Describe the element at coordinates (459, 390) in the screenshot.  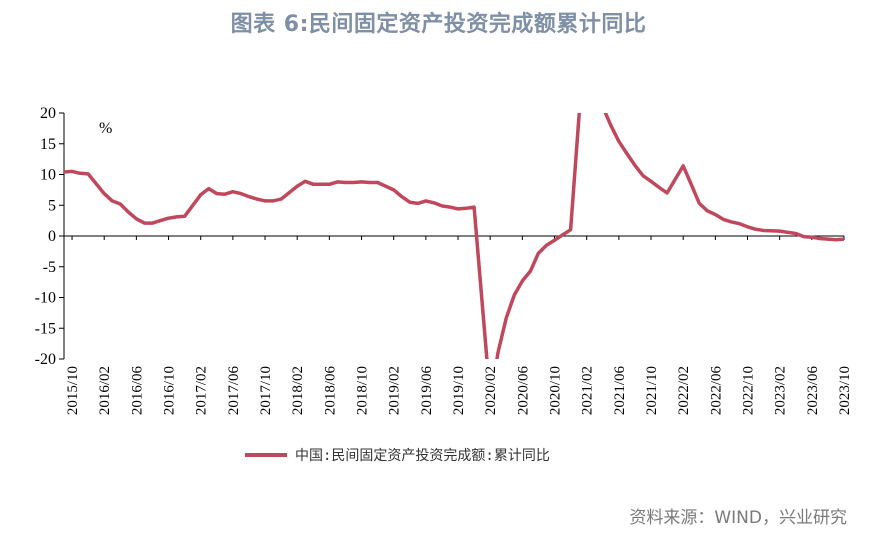
I see `x-tick-label: 2019/10` at that location.